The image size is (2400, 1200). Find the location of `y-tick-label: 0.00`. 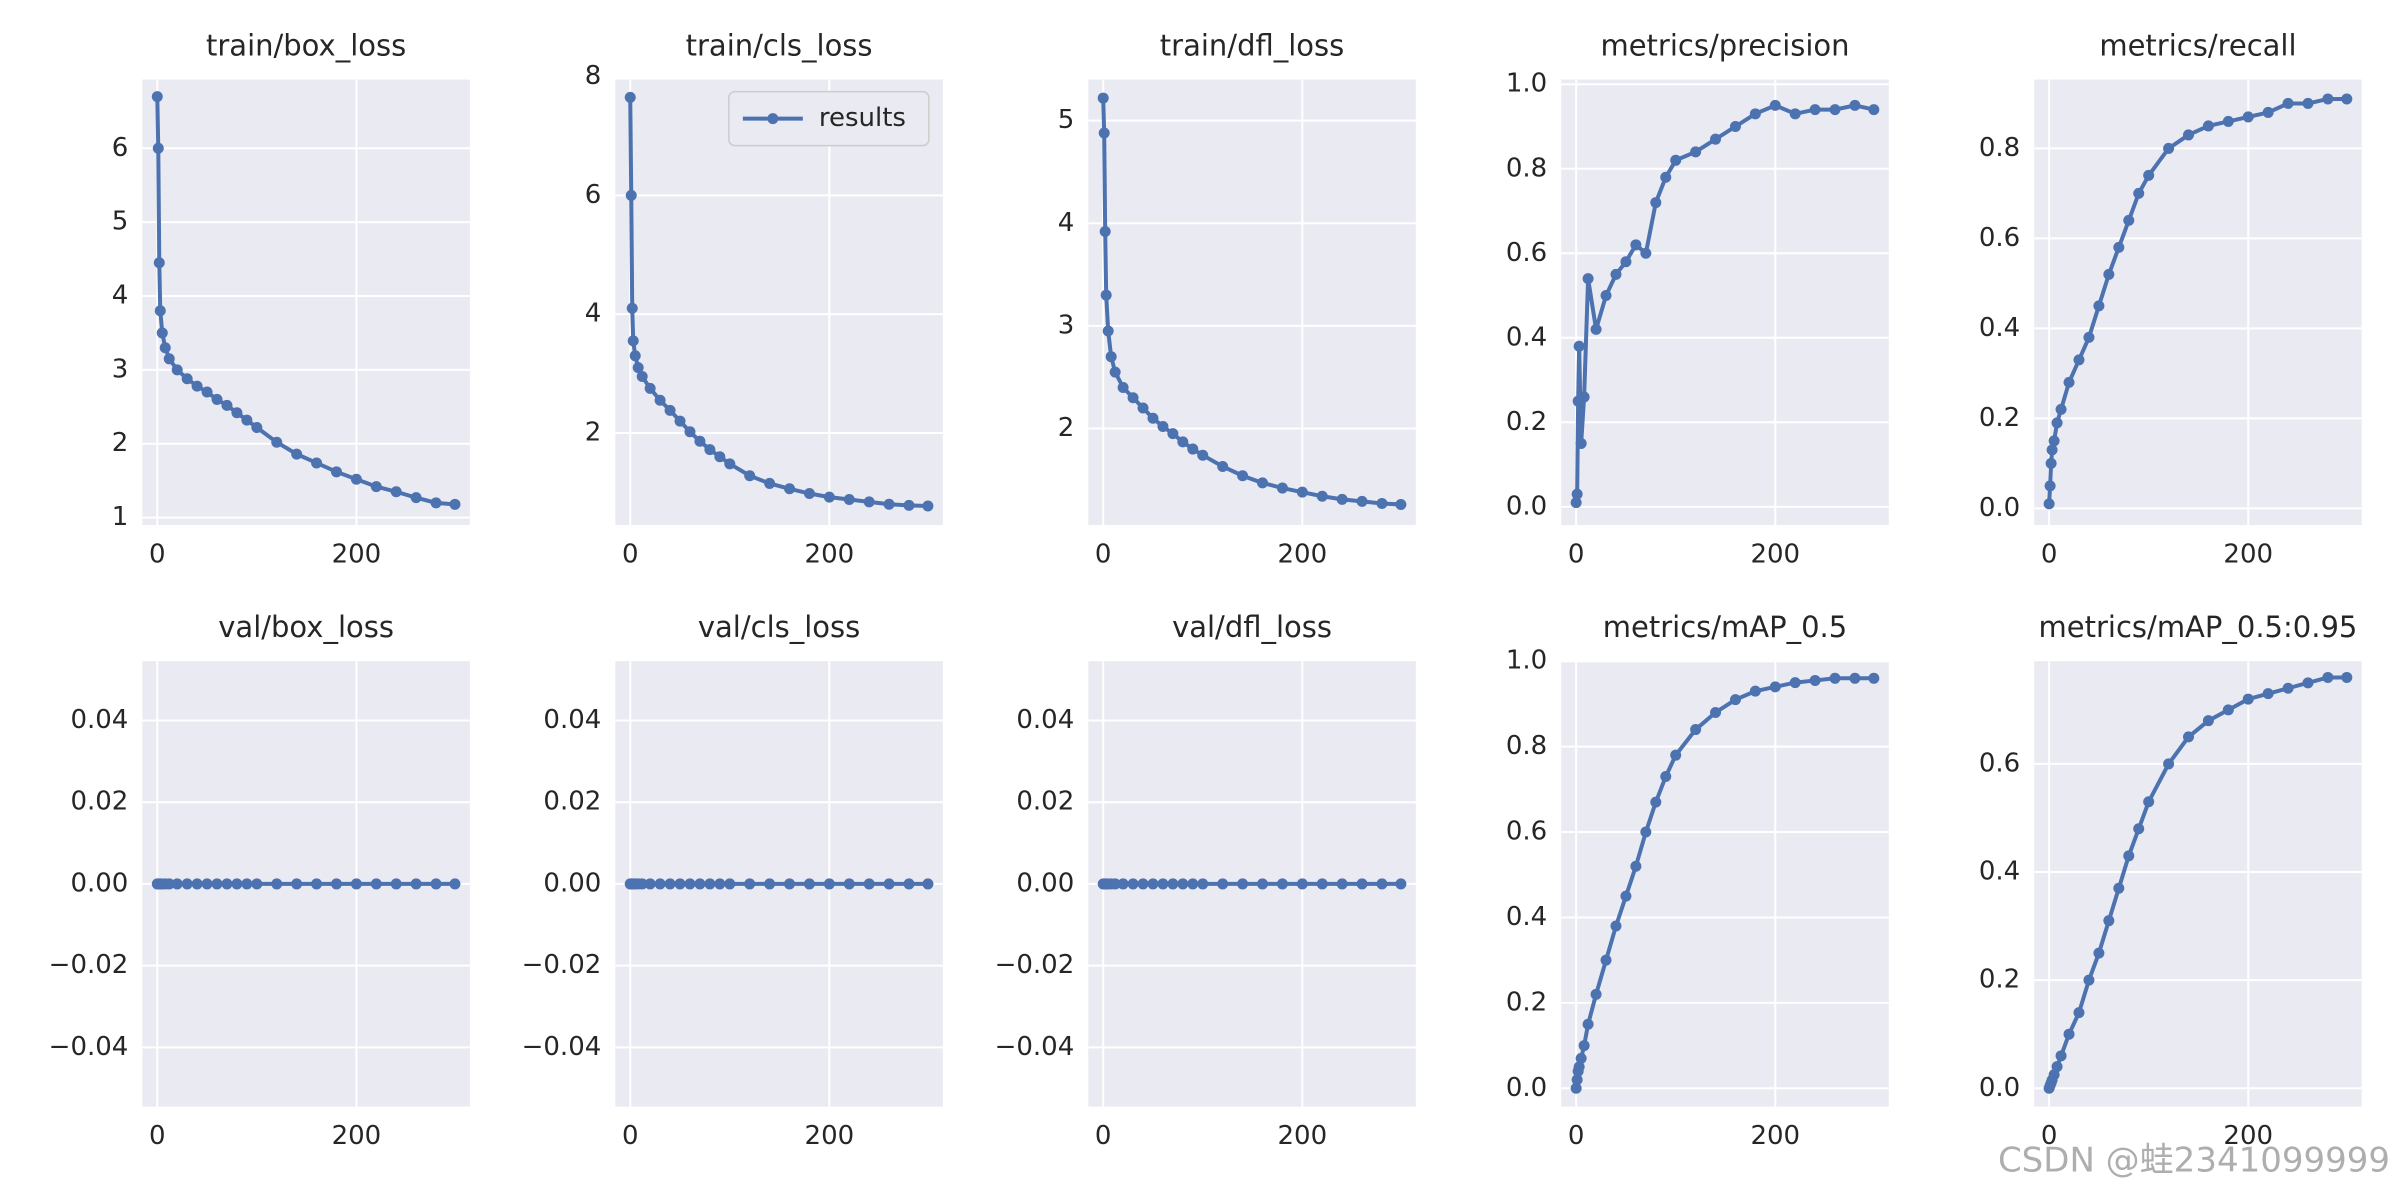

y-tick-label: 0.00 is located at coordinates (99, 883).